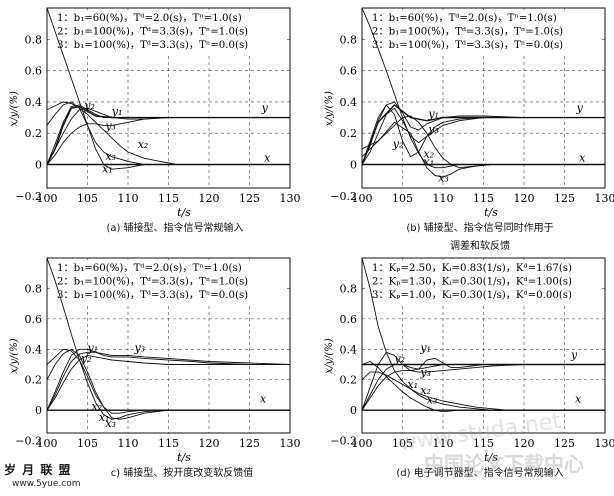  What do you see at coordinates (472, 268) in the screenshot?
I see `legend-entry-1: 1：Kₚ=2.50，Kᵢ=0.83(1/s)，Kᵈ=1.67(s)` at bounding box center [472, 268].